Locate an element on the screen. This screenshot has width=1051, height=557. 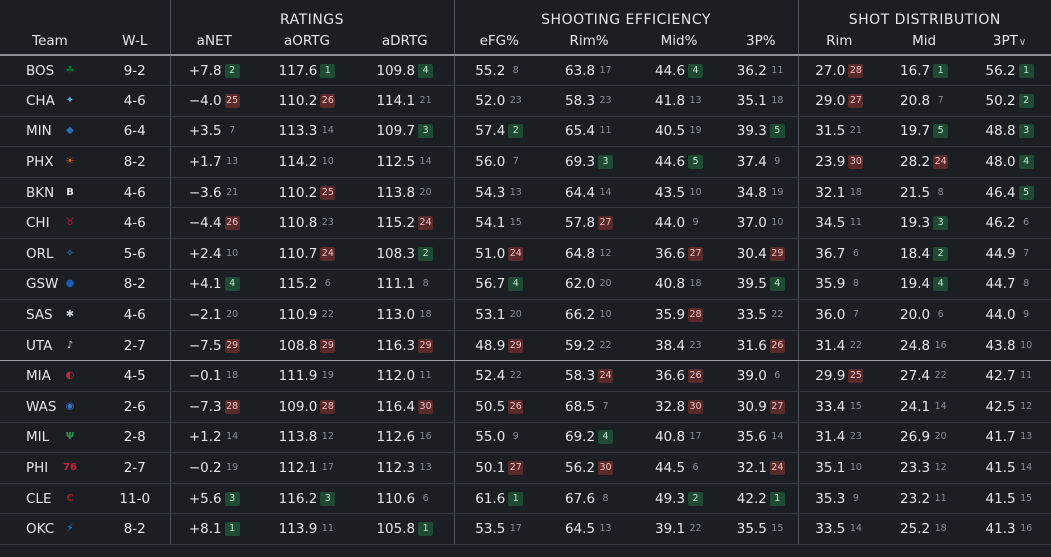
adrtg-cell: 116.4 30 is located at coordinates (405, 407).